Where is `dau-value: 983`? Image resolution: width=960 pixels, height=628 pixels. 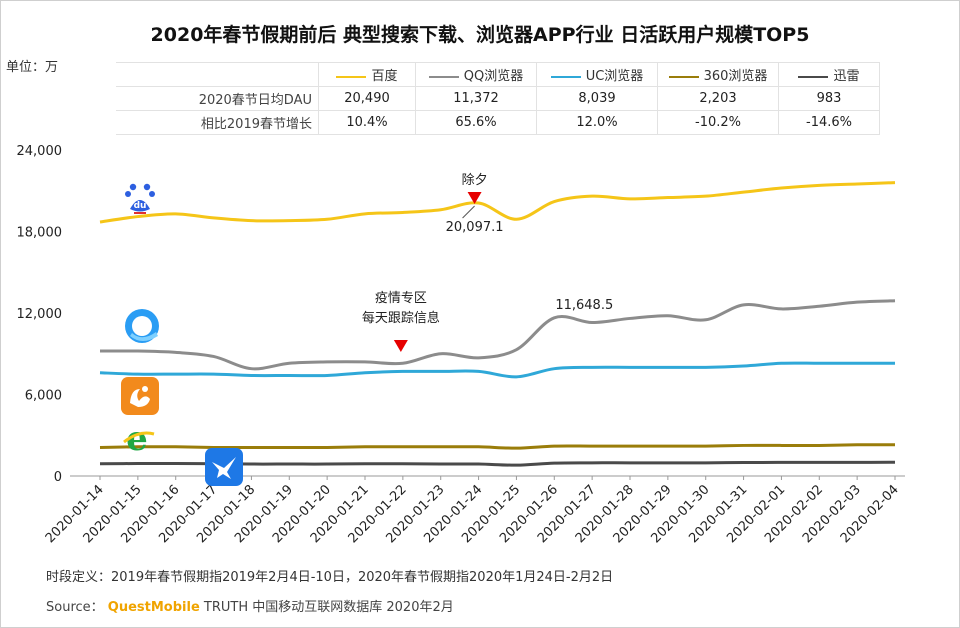
dau-value: 983 is located at coordinates (829, 98).